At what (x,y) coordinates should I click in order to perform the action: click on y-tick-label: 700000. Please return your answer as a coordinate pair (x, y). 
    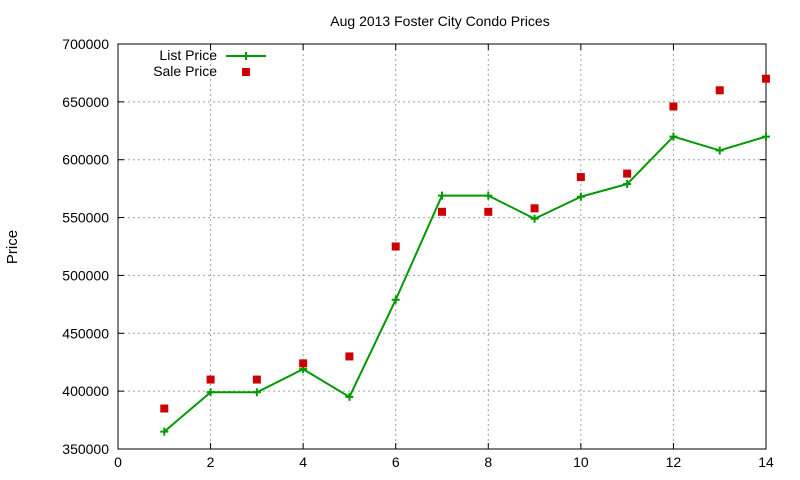
    Looking at the image, I should click on (85, 44).